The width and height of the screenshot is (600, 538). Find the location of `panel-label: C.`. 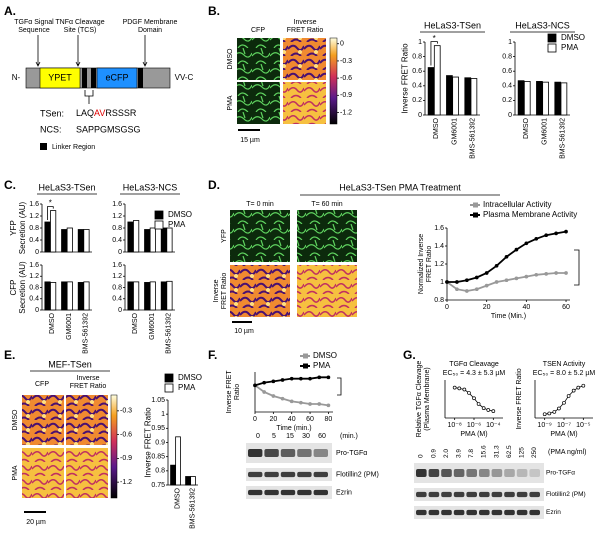

panel-label: C. is located at coordinates (10, 185).